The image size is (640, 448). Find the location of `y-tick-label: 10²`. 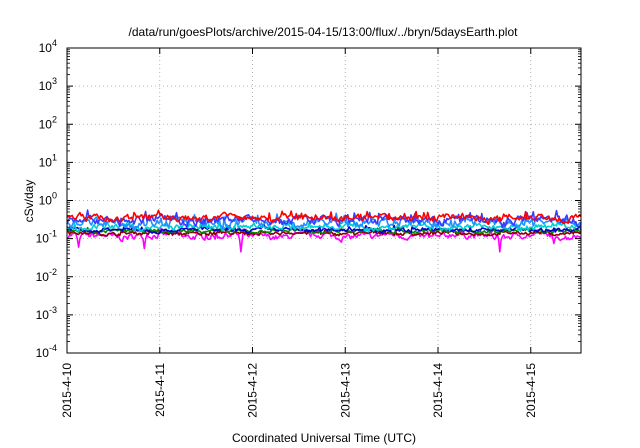

y-tick-label: 10² is located at coordinates (48, 122).